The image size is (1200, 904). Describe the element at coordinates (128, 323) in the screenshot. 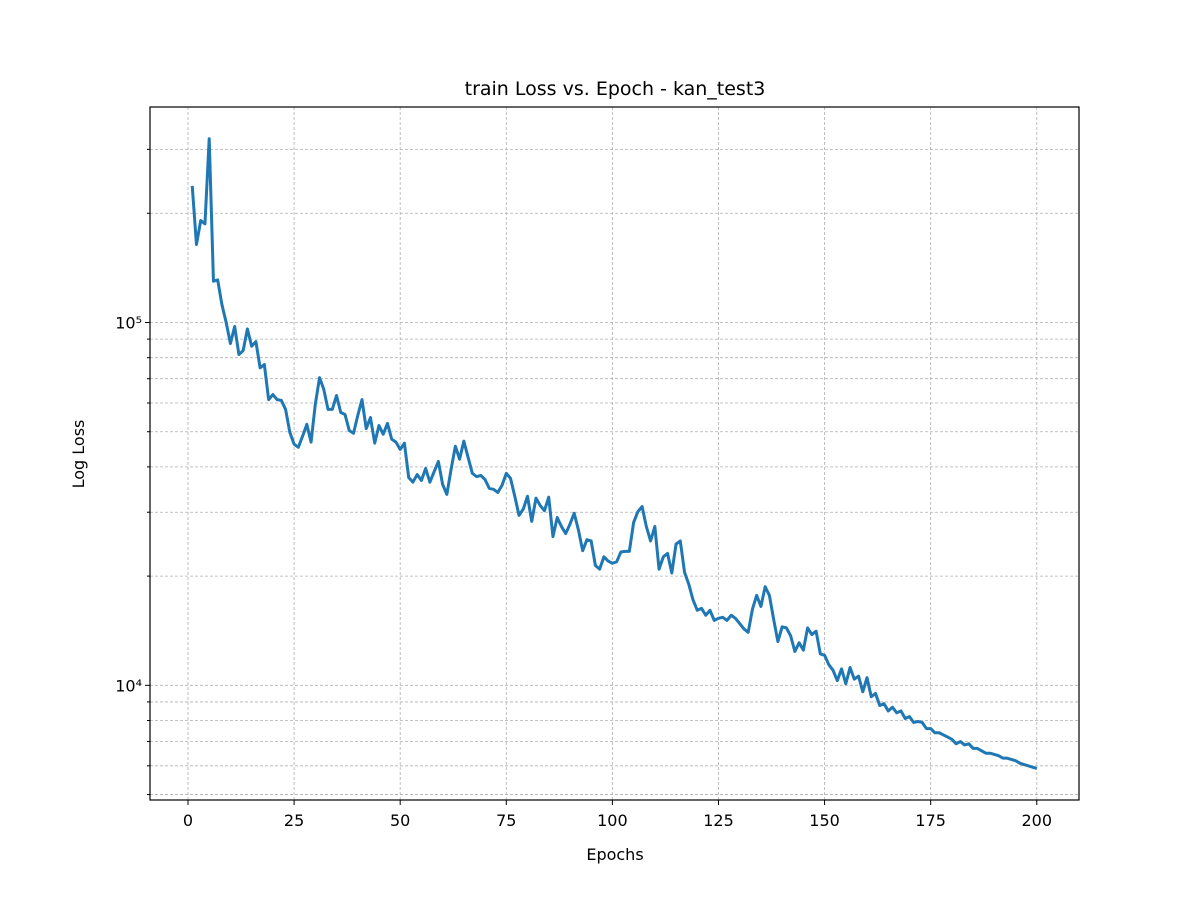

I see `y-tick-label: 10⁵` at that location.